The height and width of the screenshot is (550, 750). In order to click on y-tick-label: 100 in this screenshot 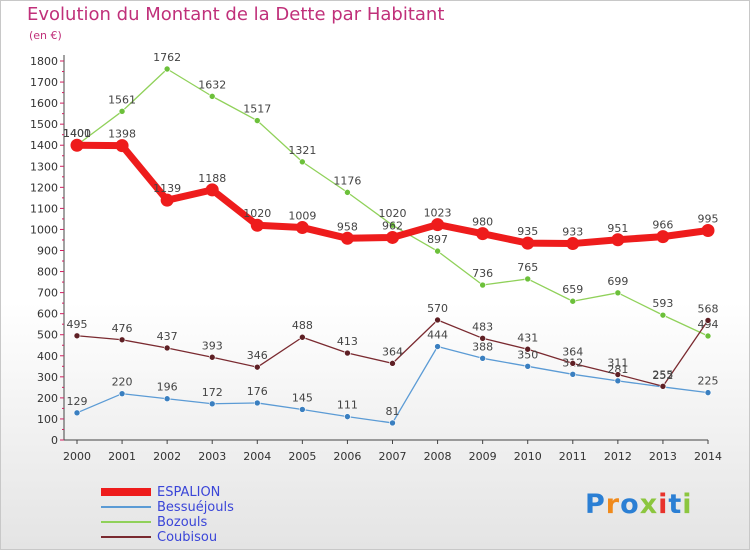, I will do `click(47, 419)`.